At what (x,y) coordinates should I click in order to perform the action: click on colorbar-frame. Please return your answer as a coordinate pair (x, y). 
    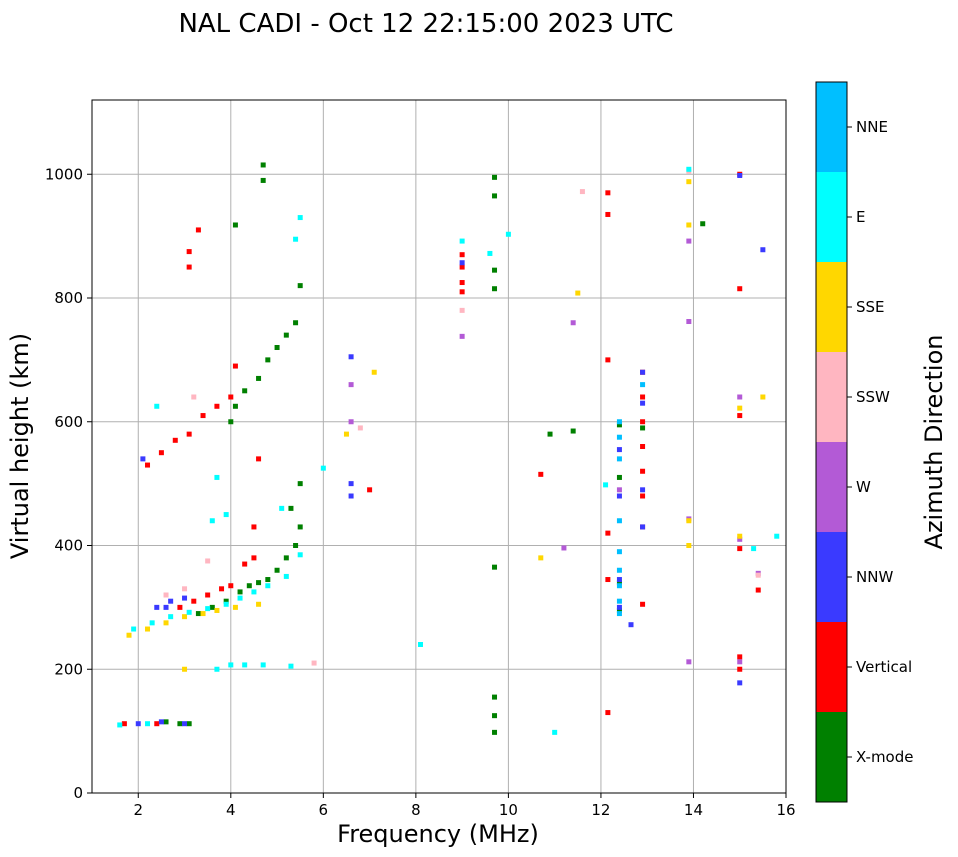
    Looking at the image, I should click on (831, 442).